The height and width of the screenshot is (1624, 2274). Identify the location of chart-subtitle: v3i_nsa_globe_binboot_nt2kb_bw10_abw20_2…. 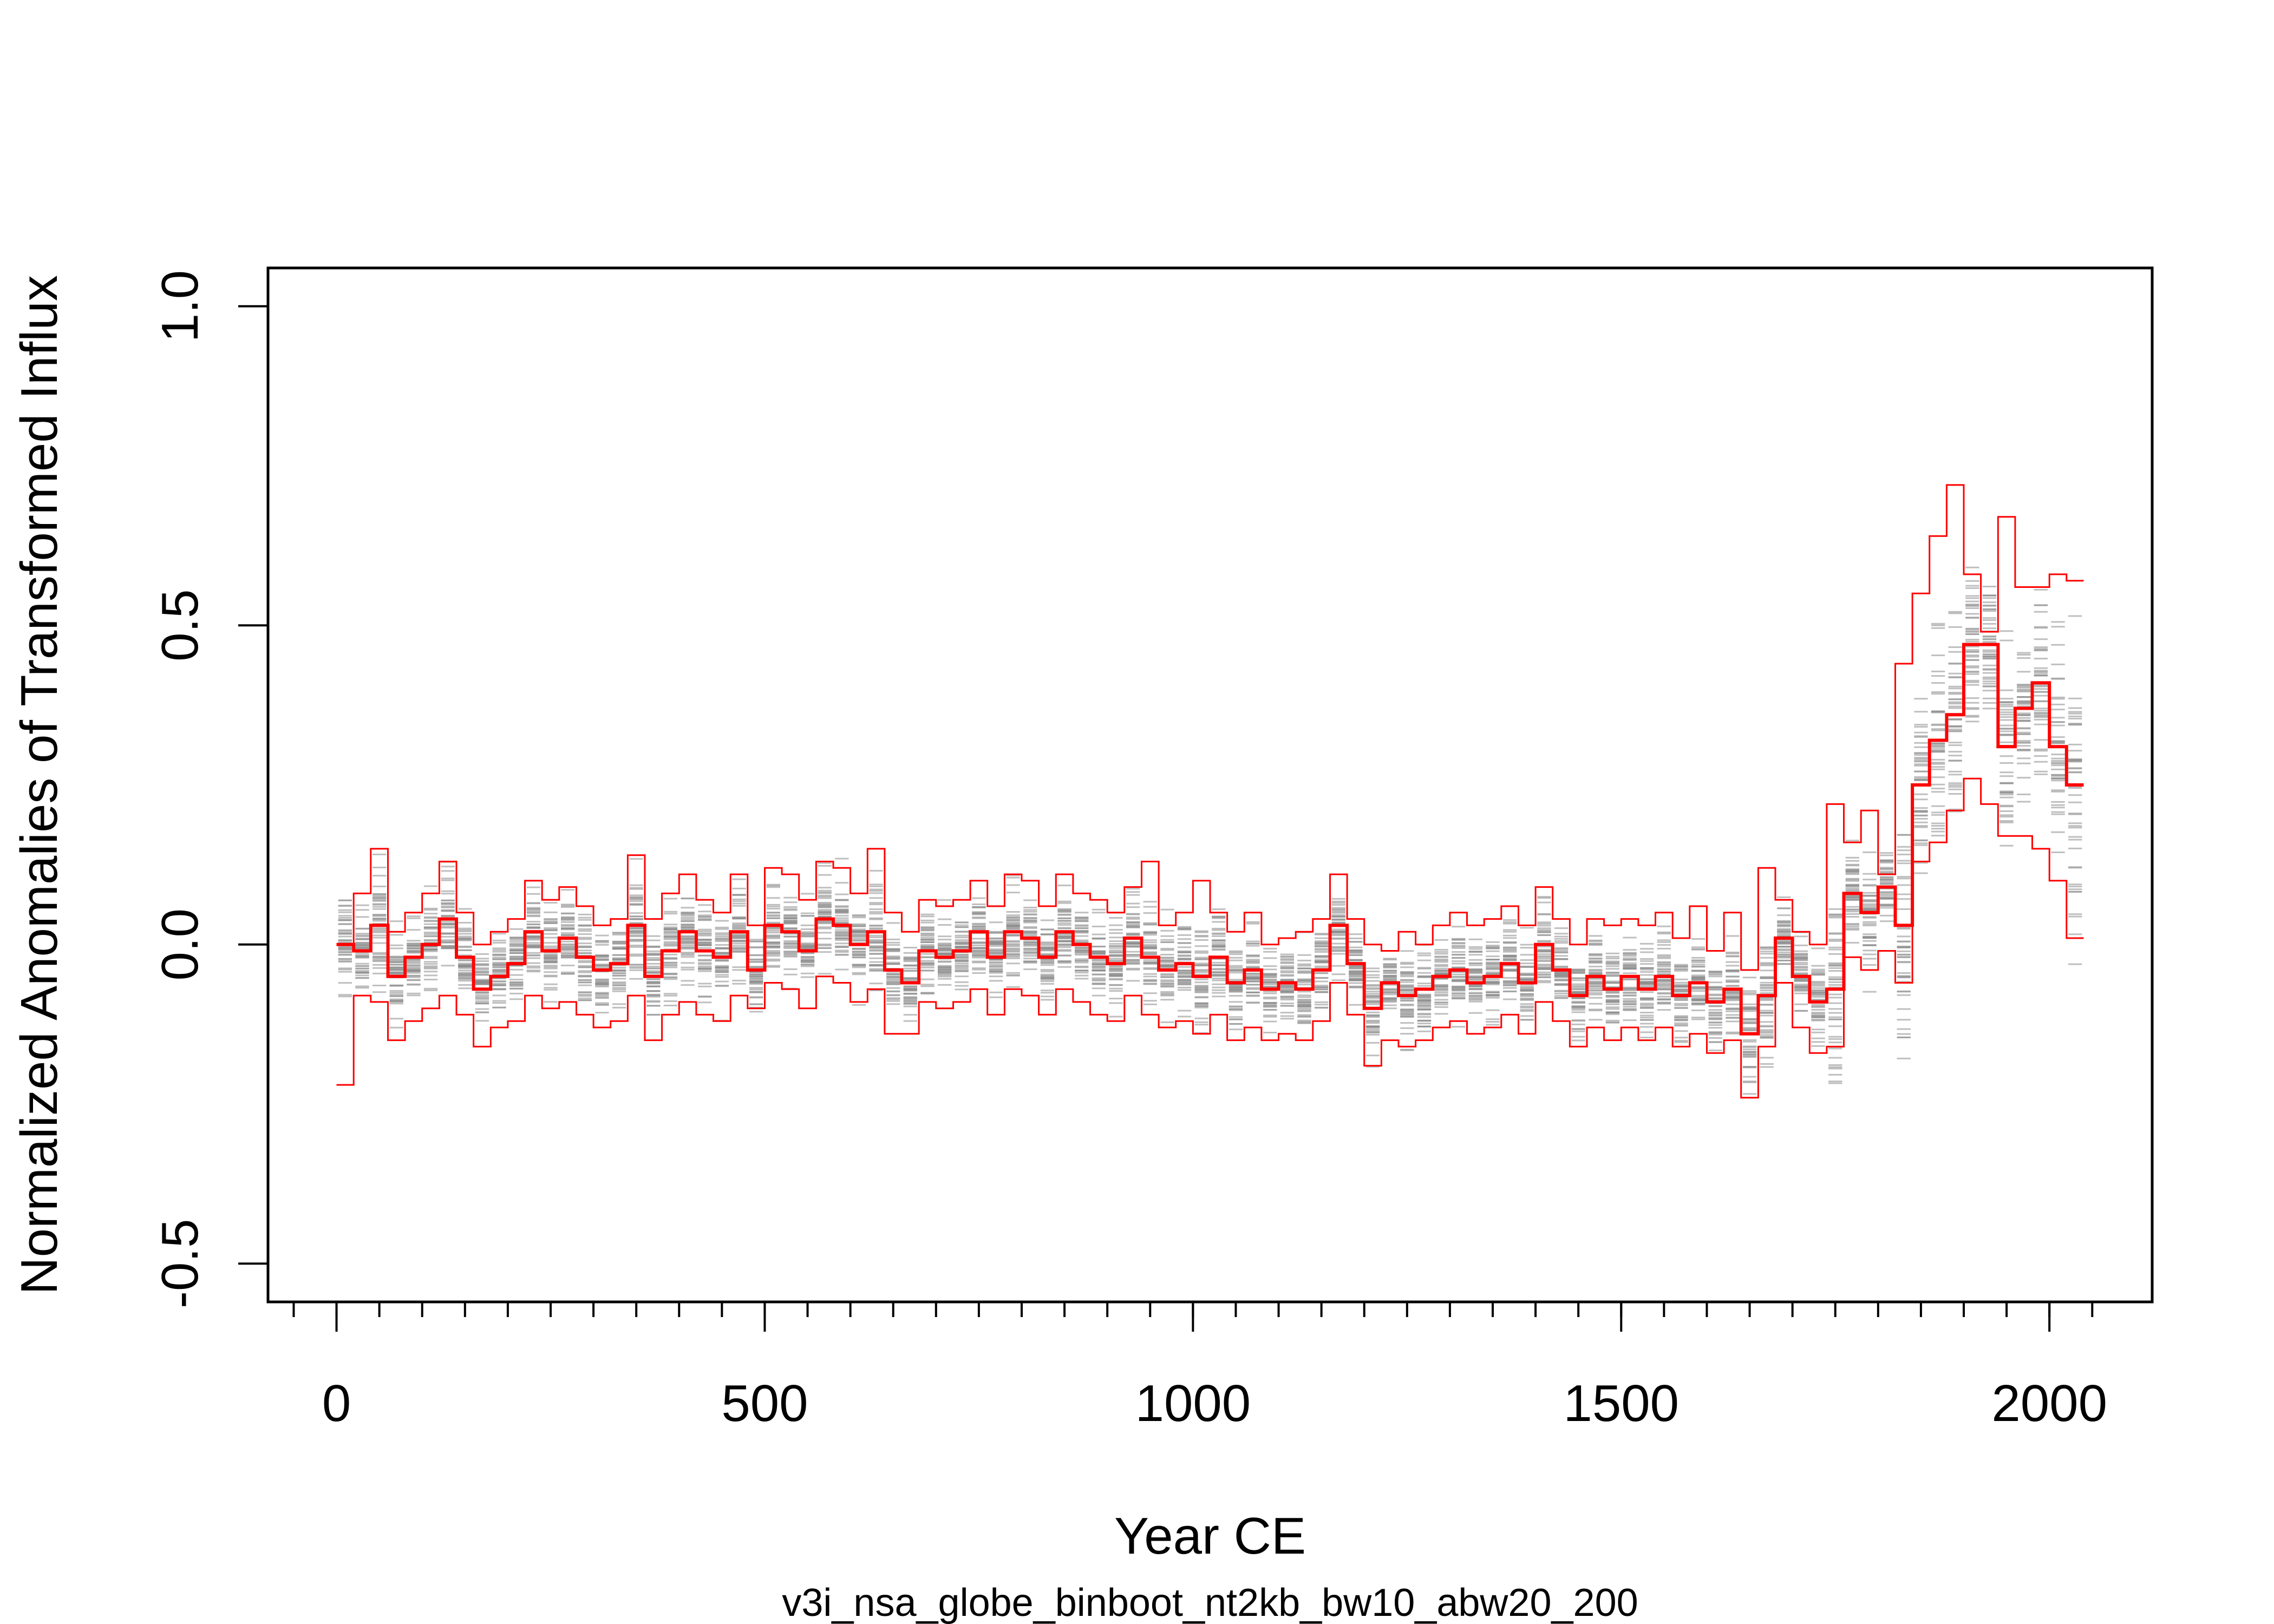
(1210, 1602).